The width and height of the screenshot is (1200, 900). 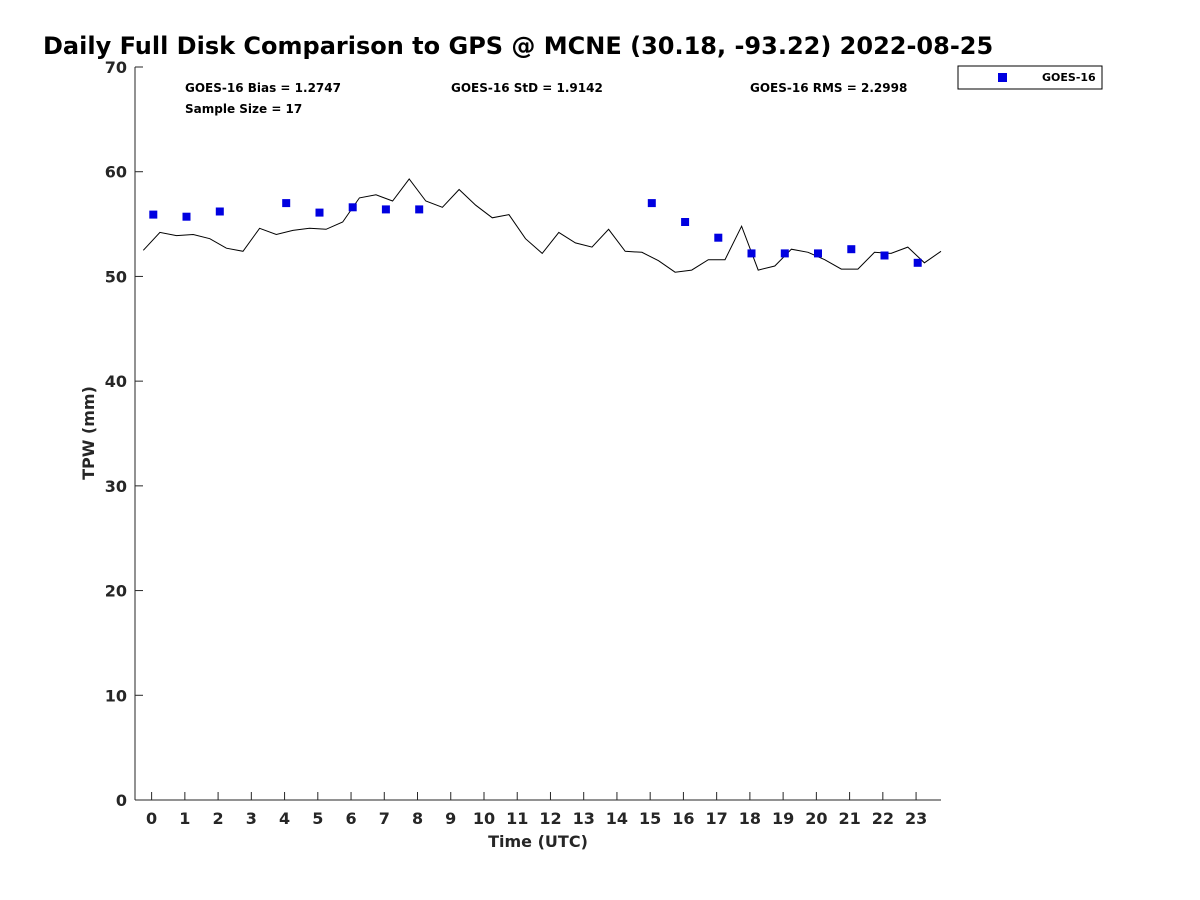 I want to click on legend-box, so click(x=1030, y=77).